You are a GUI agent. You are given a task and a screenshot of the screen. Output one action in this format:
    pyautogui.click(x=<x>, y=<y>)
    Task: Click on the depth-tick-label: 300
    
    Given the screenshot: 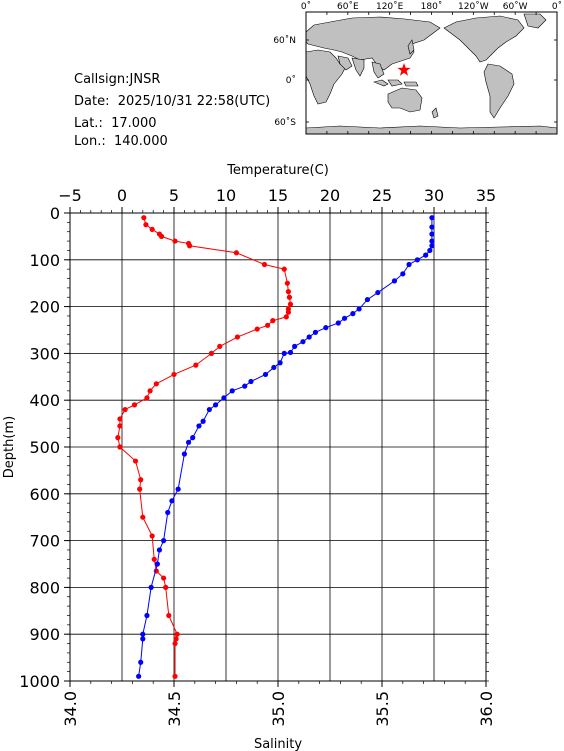 What is the action you would take?
    pyautogui.click(x=44, y=353)
    